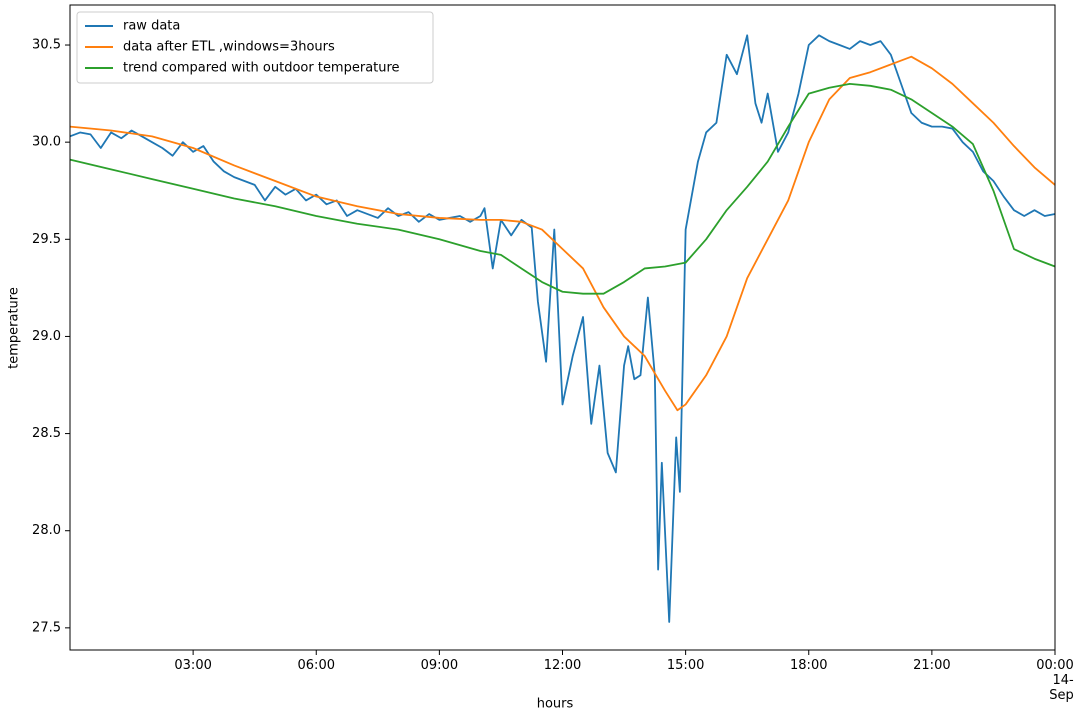 This screenshot has height=715, width=1084. What do you see at coordinates (46, 627) in the screenshot?
I see `y-tick-label: 27.5` at bounding box center [46, 627].